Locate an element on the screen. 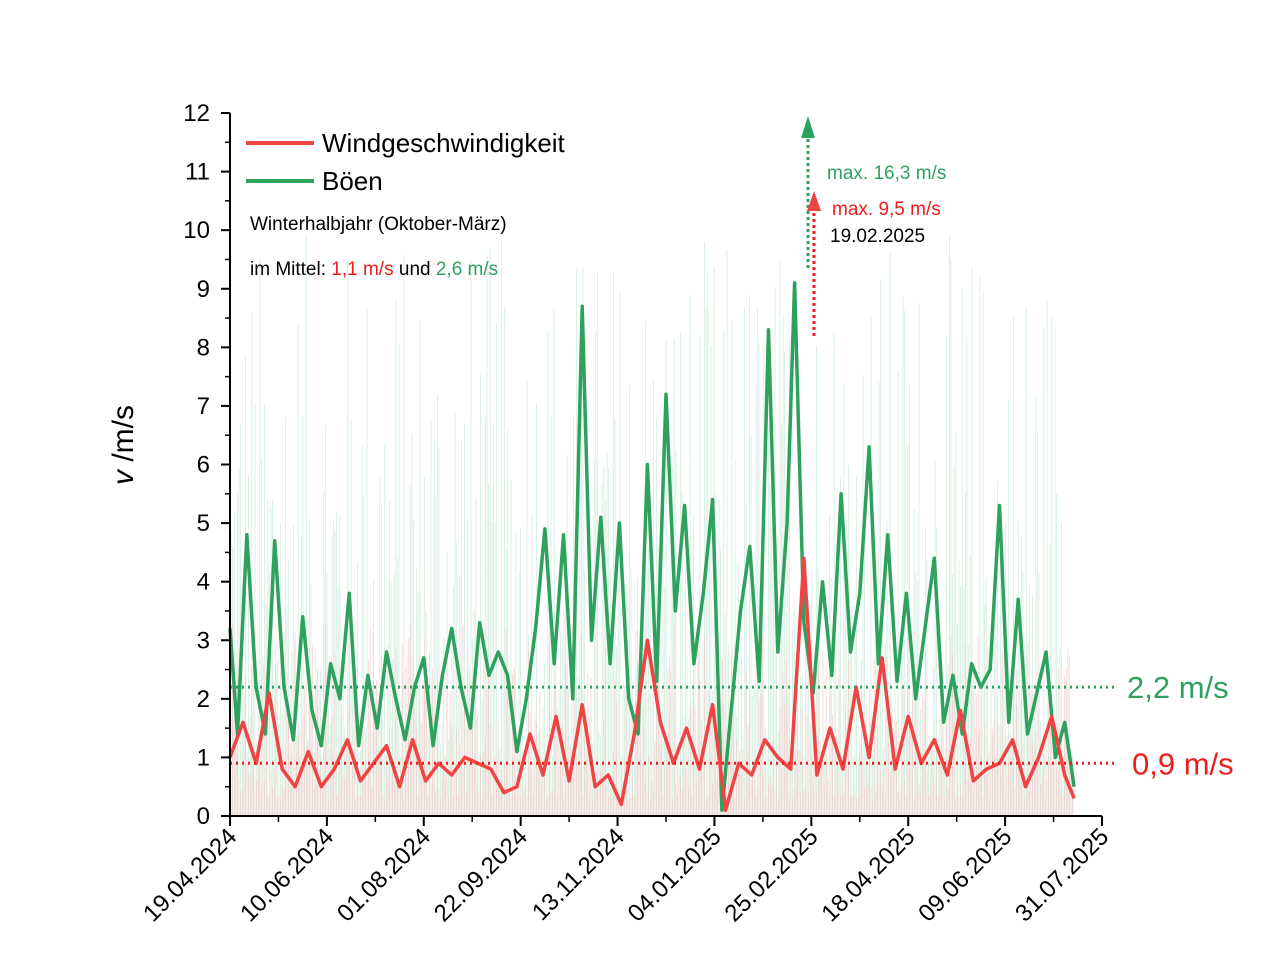  max-wind-label: max. 9,5 m/s is located at coordinates (886, 209).